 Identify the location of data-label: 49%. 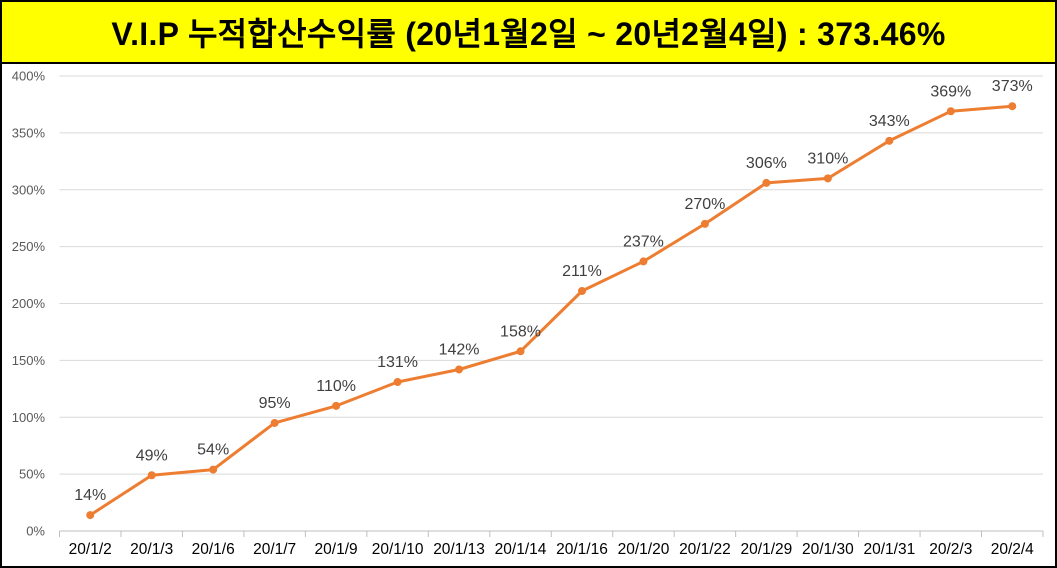
(152, 455).